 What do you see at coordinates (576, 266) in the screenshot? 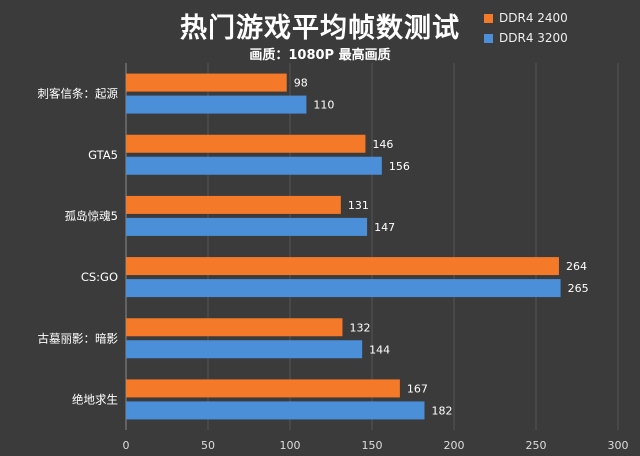
I see `data-label: 264` at bounding box center [576, 266].